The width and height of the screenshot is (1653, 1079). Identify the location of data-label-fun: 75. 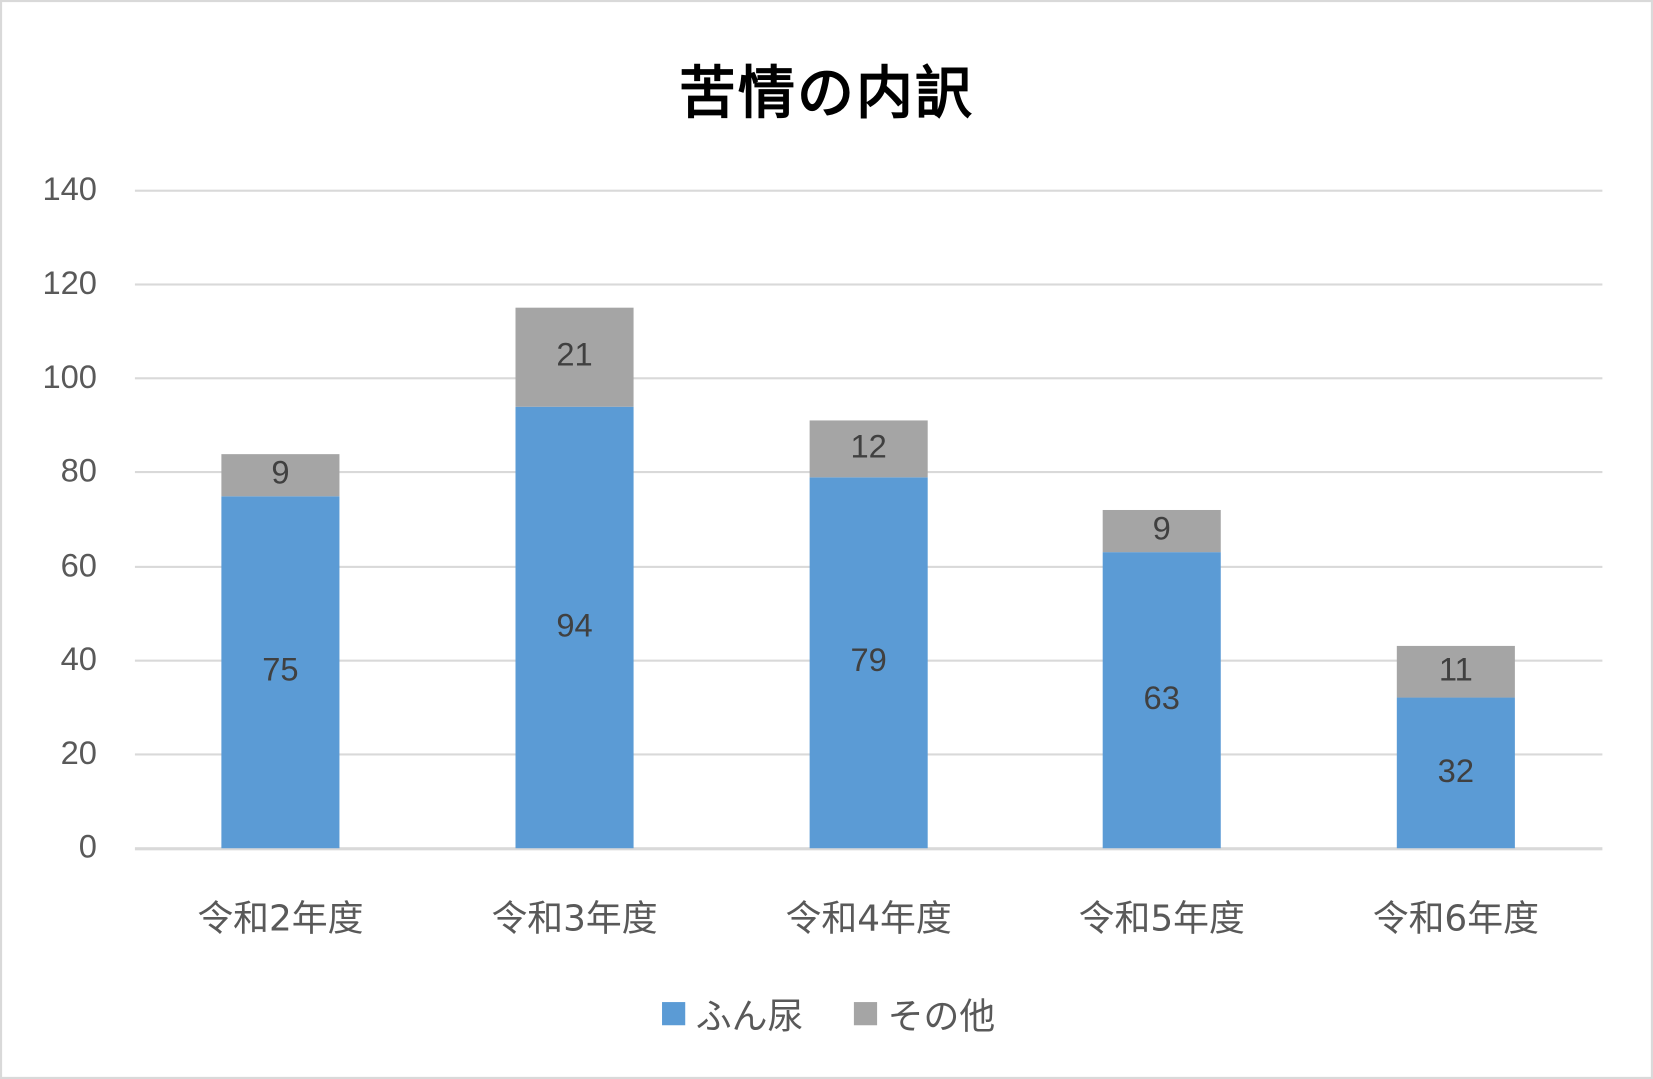
(280, 669).